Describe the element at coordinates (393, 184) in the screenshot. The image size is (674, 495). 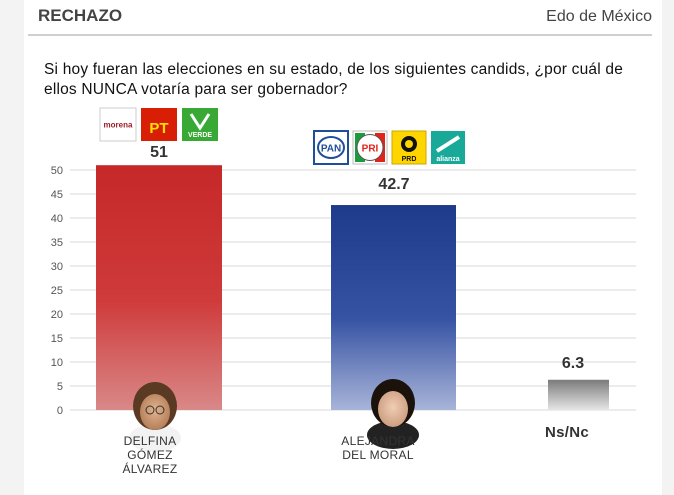
I see `value-label: 42.7` at that location.